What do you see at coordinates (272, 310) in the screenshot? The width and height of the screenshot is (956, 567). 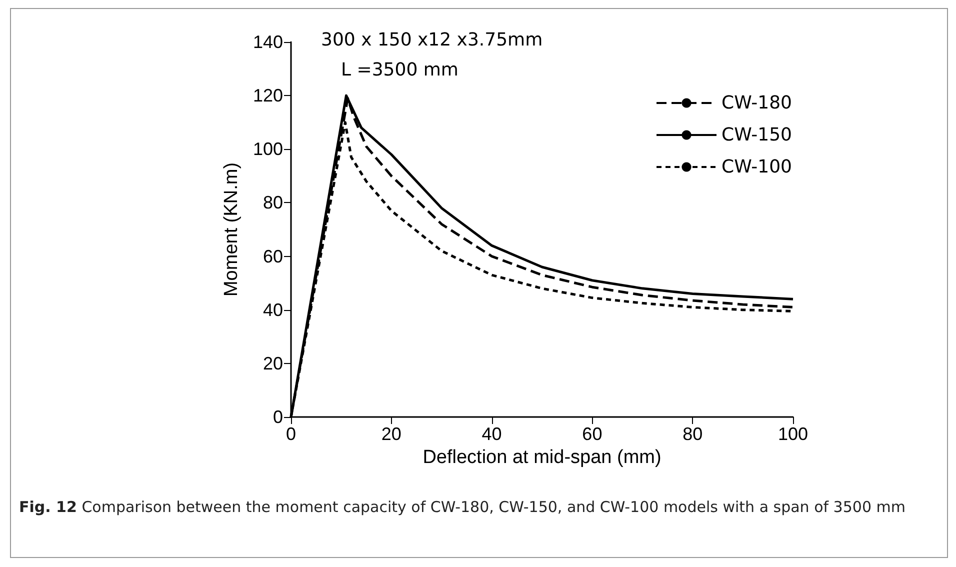 I see `y-tick-label: 40` at bounding box center [272, 310].